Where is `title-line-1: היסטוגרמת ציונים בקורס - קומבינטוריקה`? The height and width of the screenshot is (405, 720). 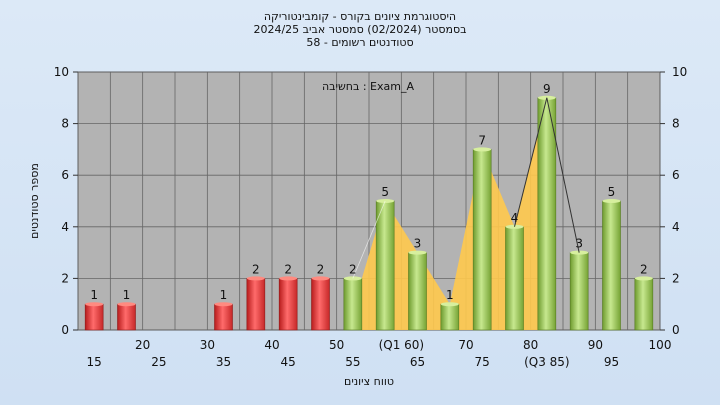 title-line-1: היסטוגרמת ציונים בקורס - קומבינטוריקה is located at coordinates (360, 16).